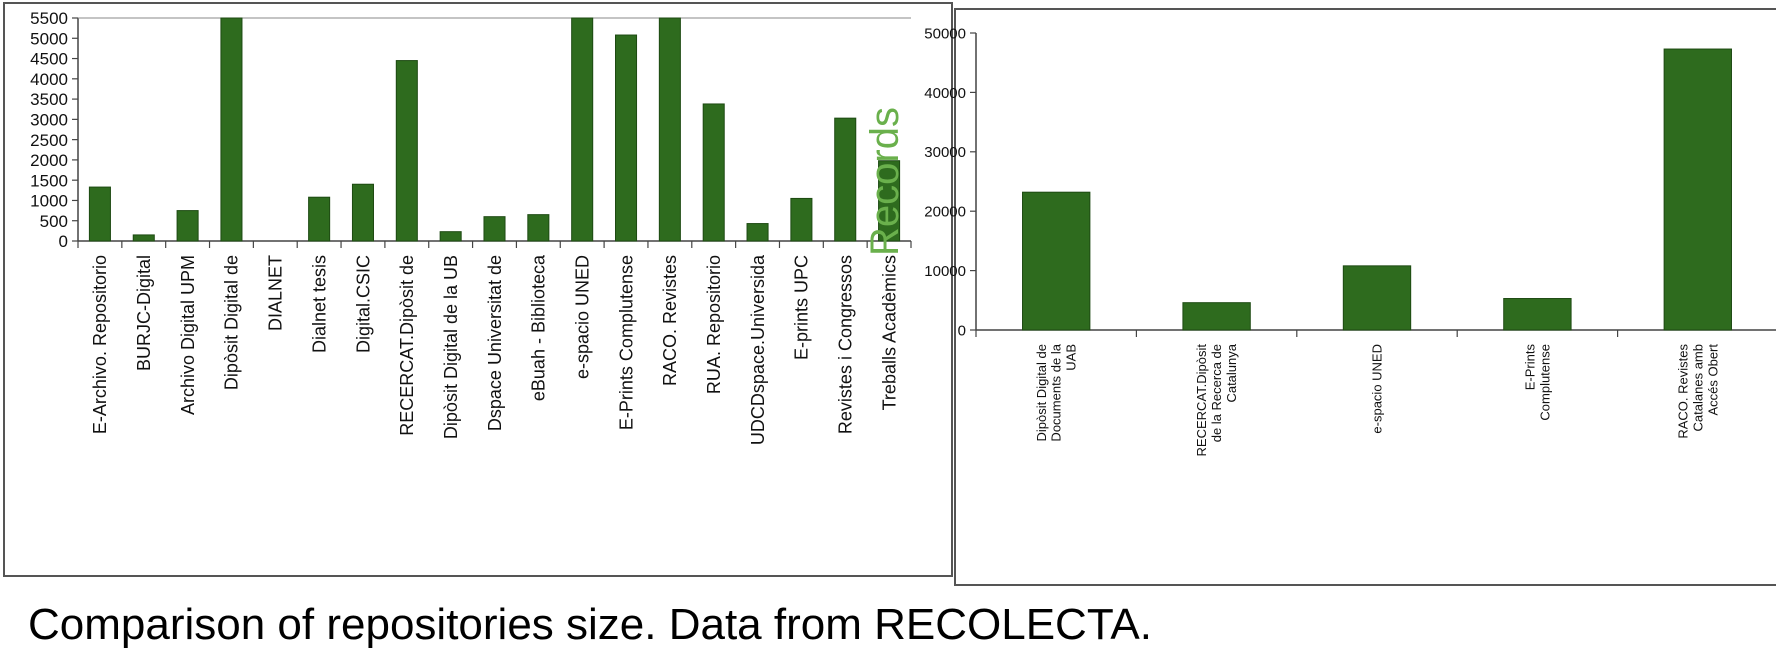 The width and height of the screenshot is (1776, 662). Describe the element at coordinates (49, 38) in the screenshot. I see `y-tick-label: 5000` at that location.